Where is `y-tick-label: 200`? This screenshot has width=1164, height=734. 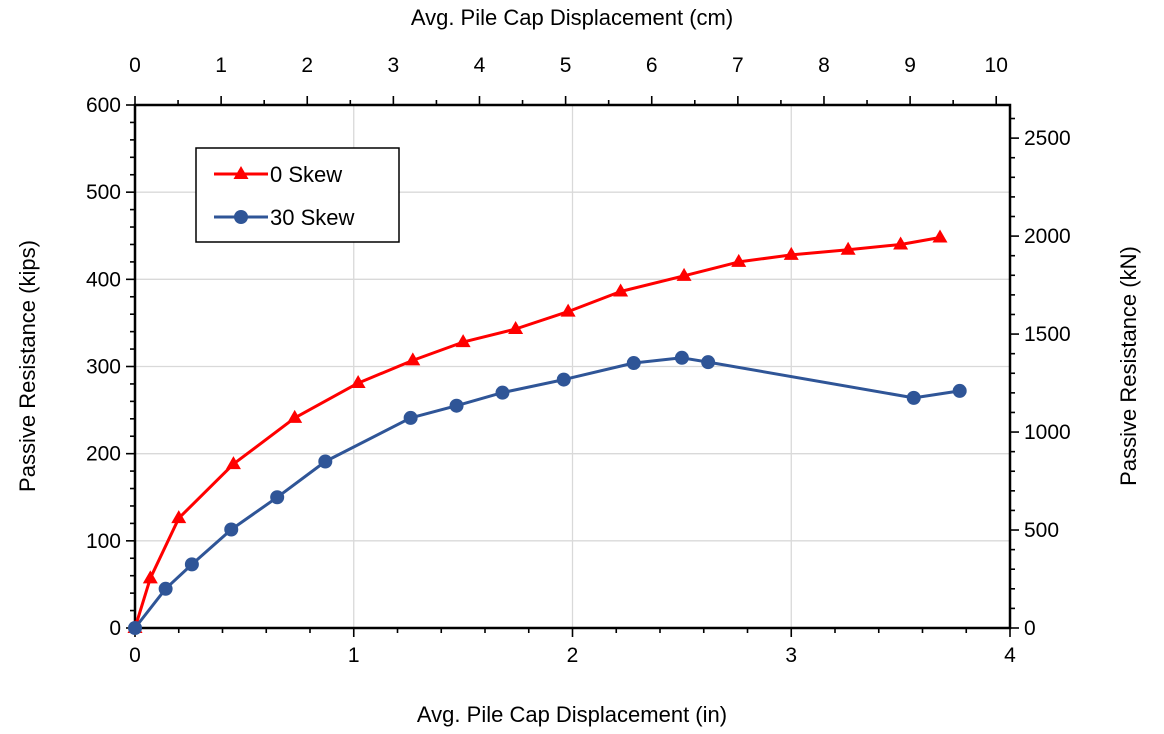
y-tick-label: 200 is located at coordinates (103, 454).